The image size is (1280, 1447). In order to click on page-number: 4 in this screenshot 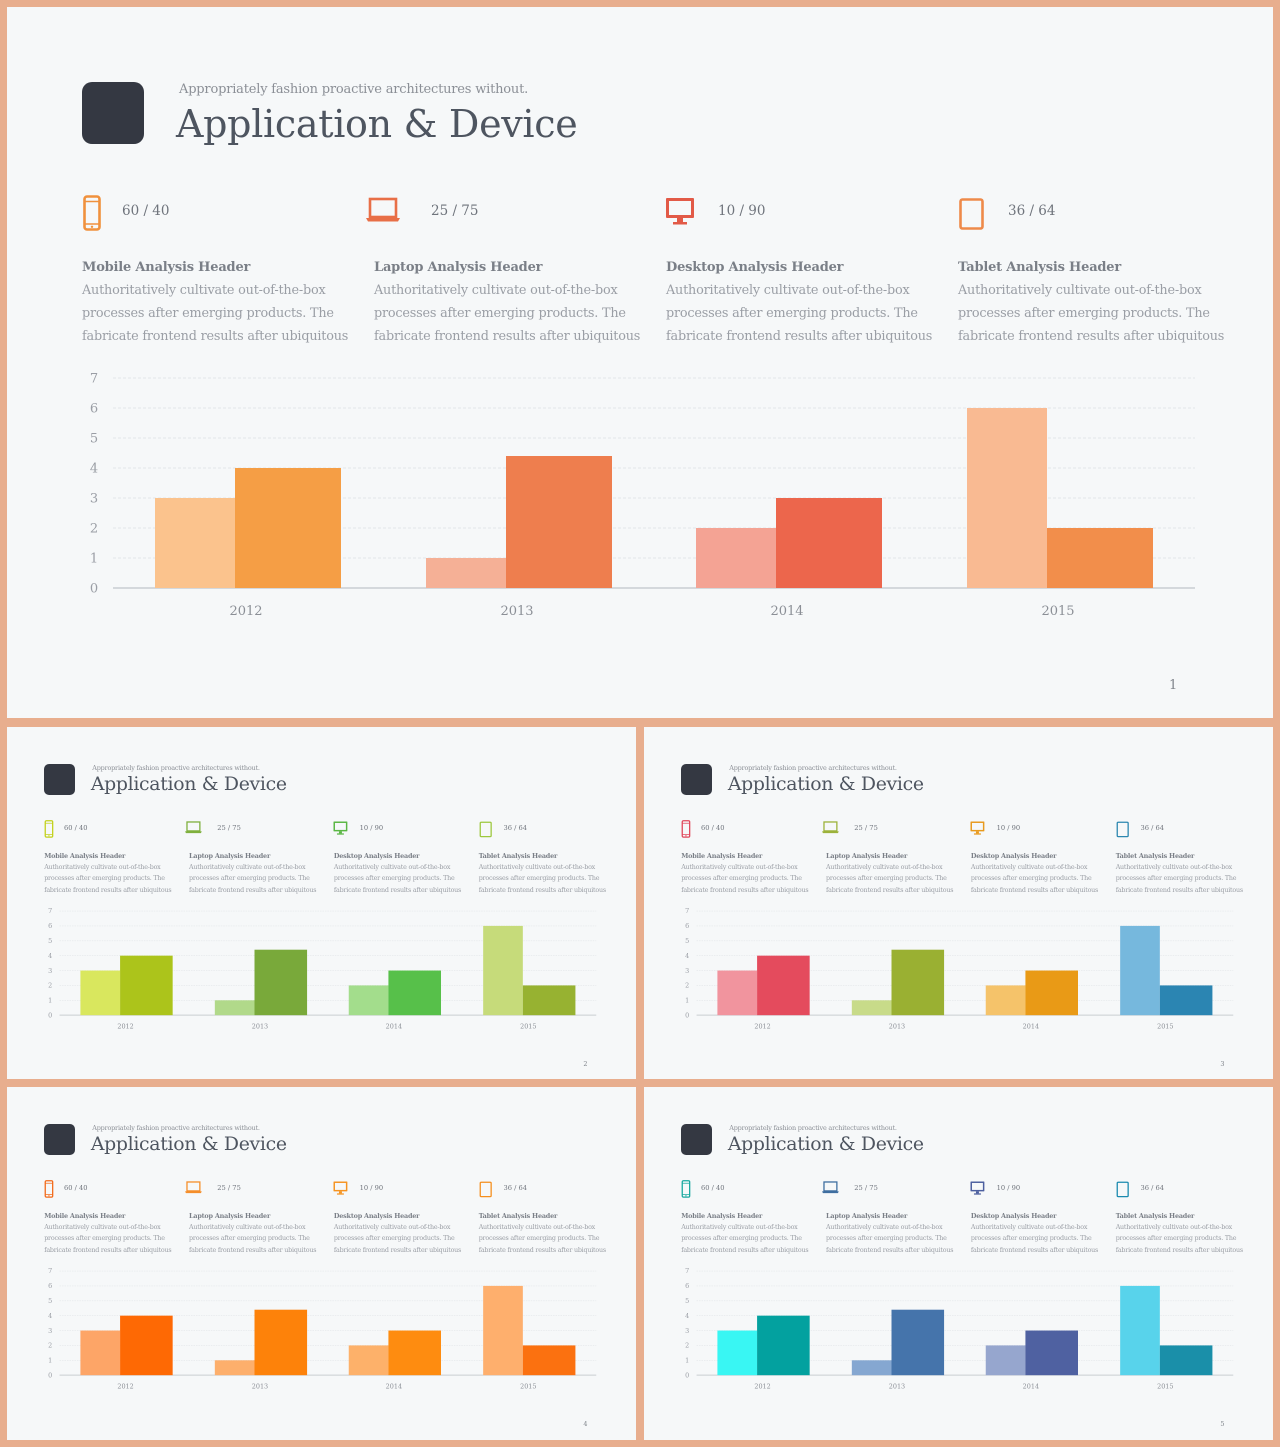, I will do `click(585, 1423)`.